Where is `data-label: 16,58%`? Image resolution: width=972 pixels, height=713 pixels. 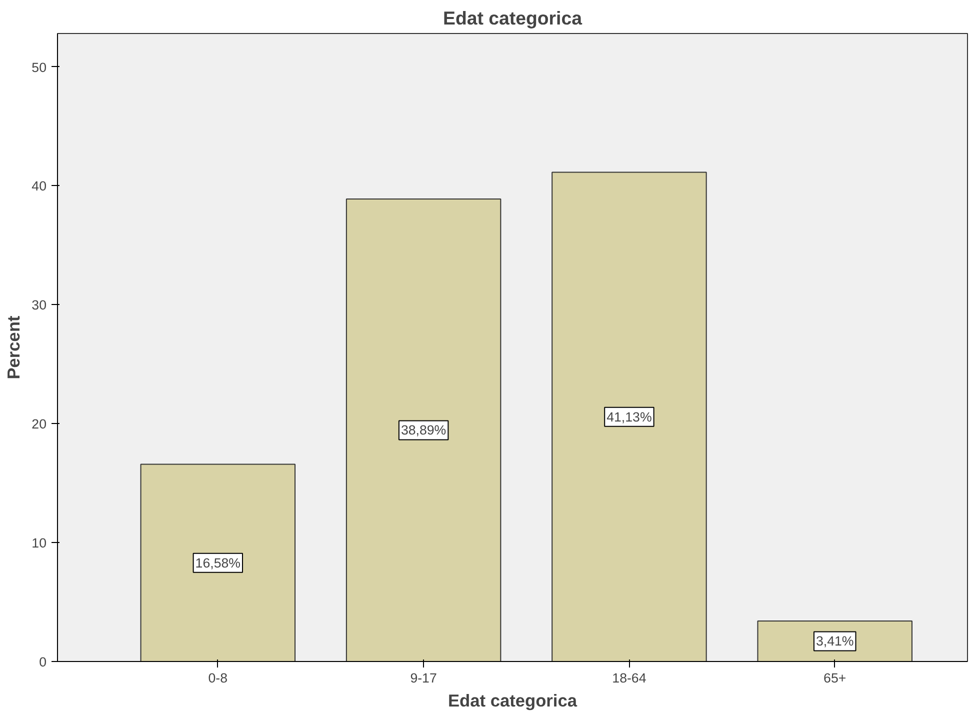
data-label: 16,58% is located at coordinates (218, 562).